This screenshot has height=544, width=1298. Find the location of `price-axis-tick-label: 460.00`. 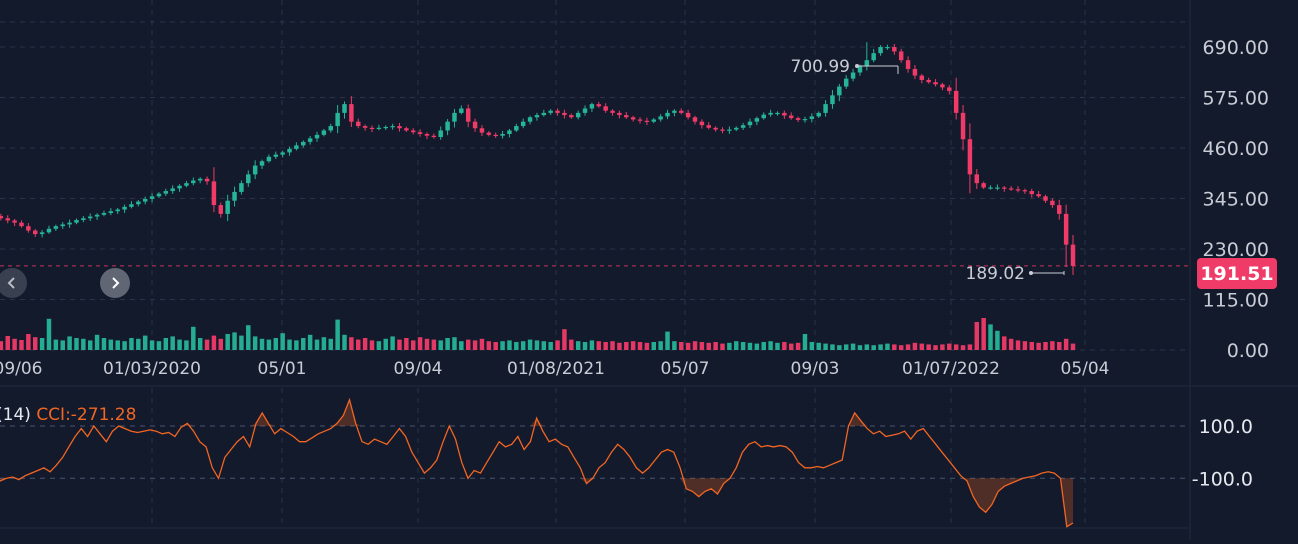

price-axis-tick-label: 460.00 is located at coordinates (1236, 149).